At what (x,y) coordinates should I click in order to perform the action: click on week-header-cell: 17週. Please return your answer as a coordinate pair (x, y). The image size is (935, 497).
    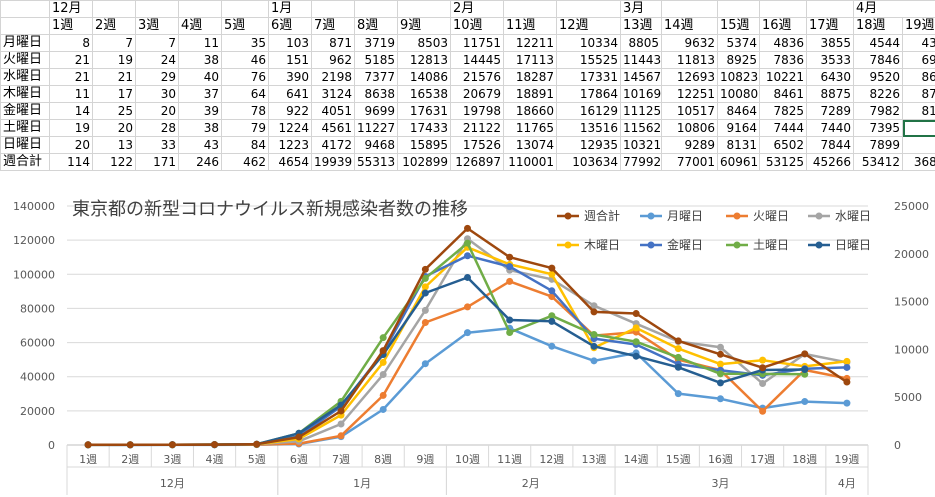
    Looking at the image, I should click on (830, 26).